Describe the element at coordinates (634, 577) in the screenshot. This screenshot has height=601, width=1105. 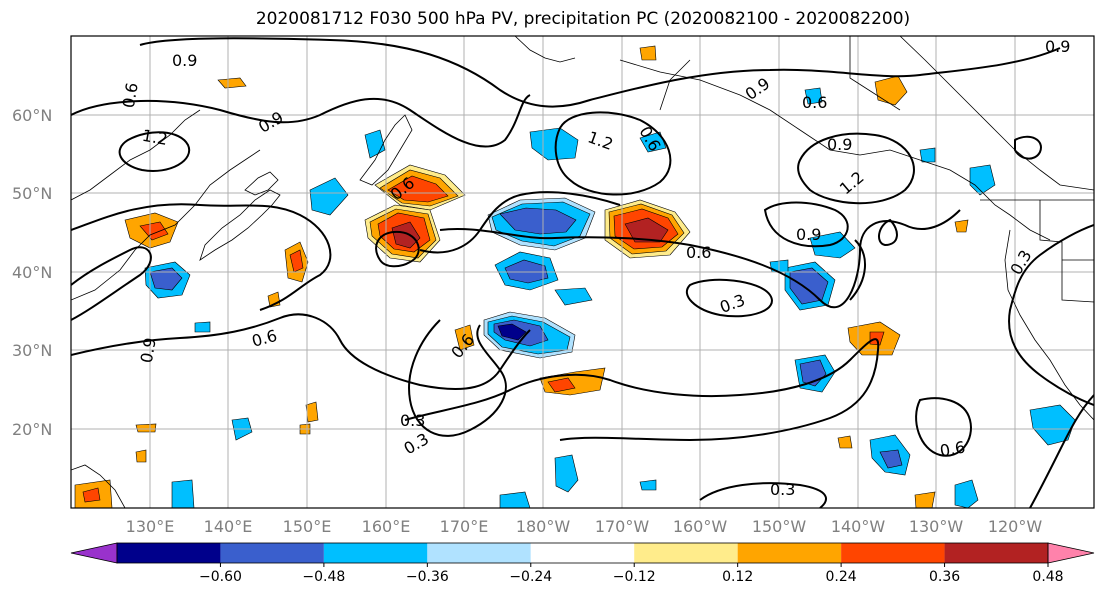
I see `colorbar-tick-label: −0.12` at that location.